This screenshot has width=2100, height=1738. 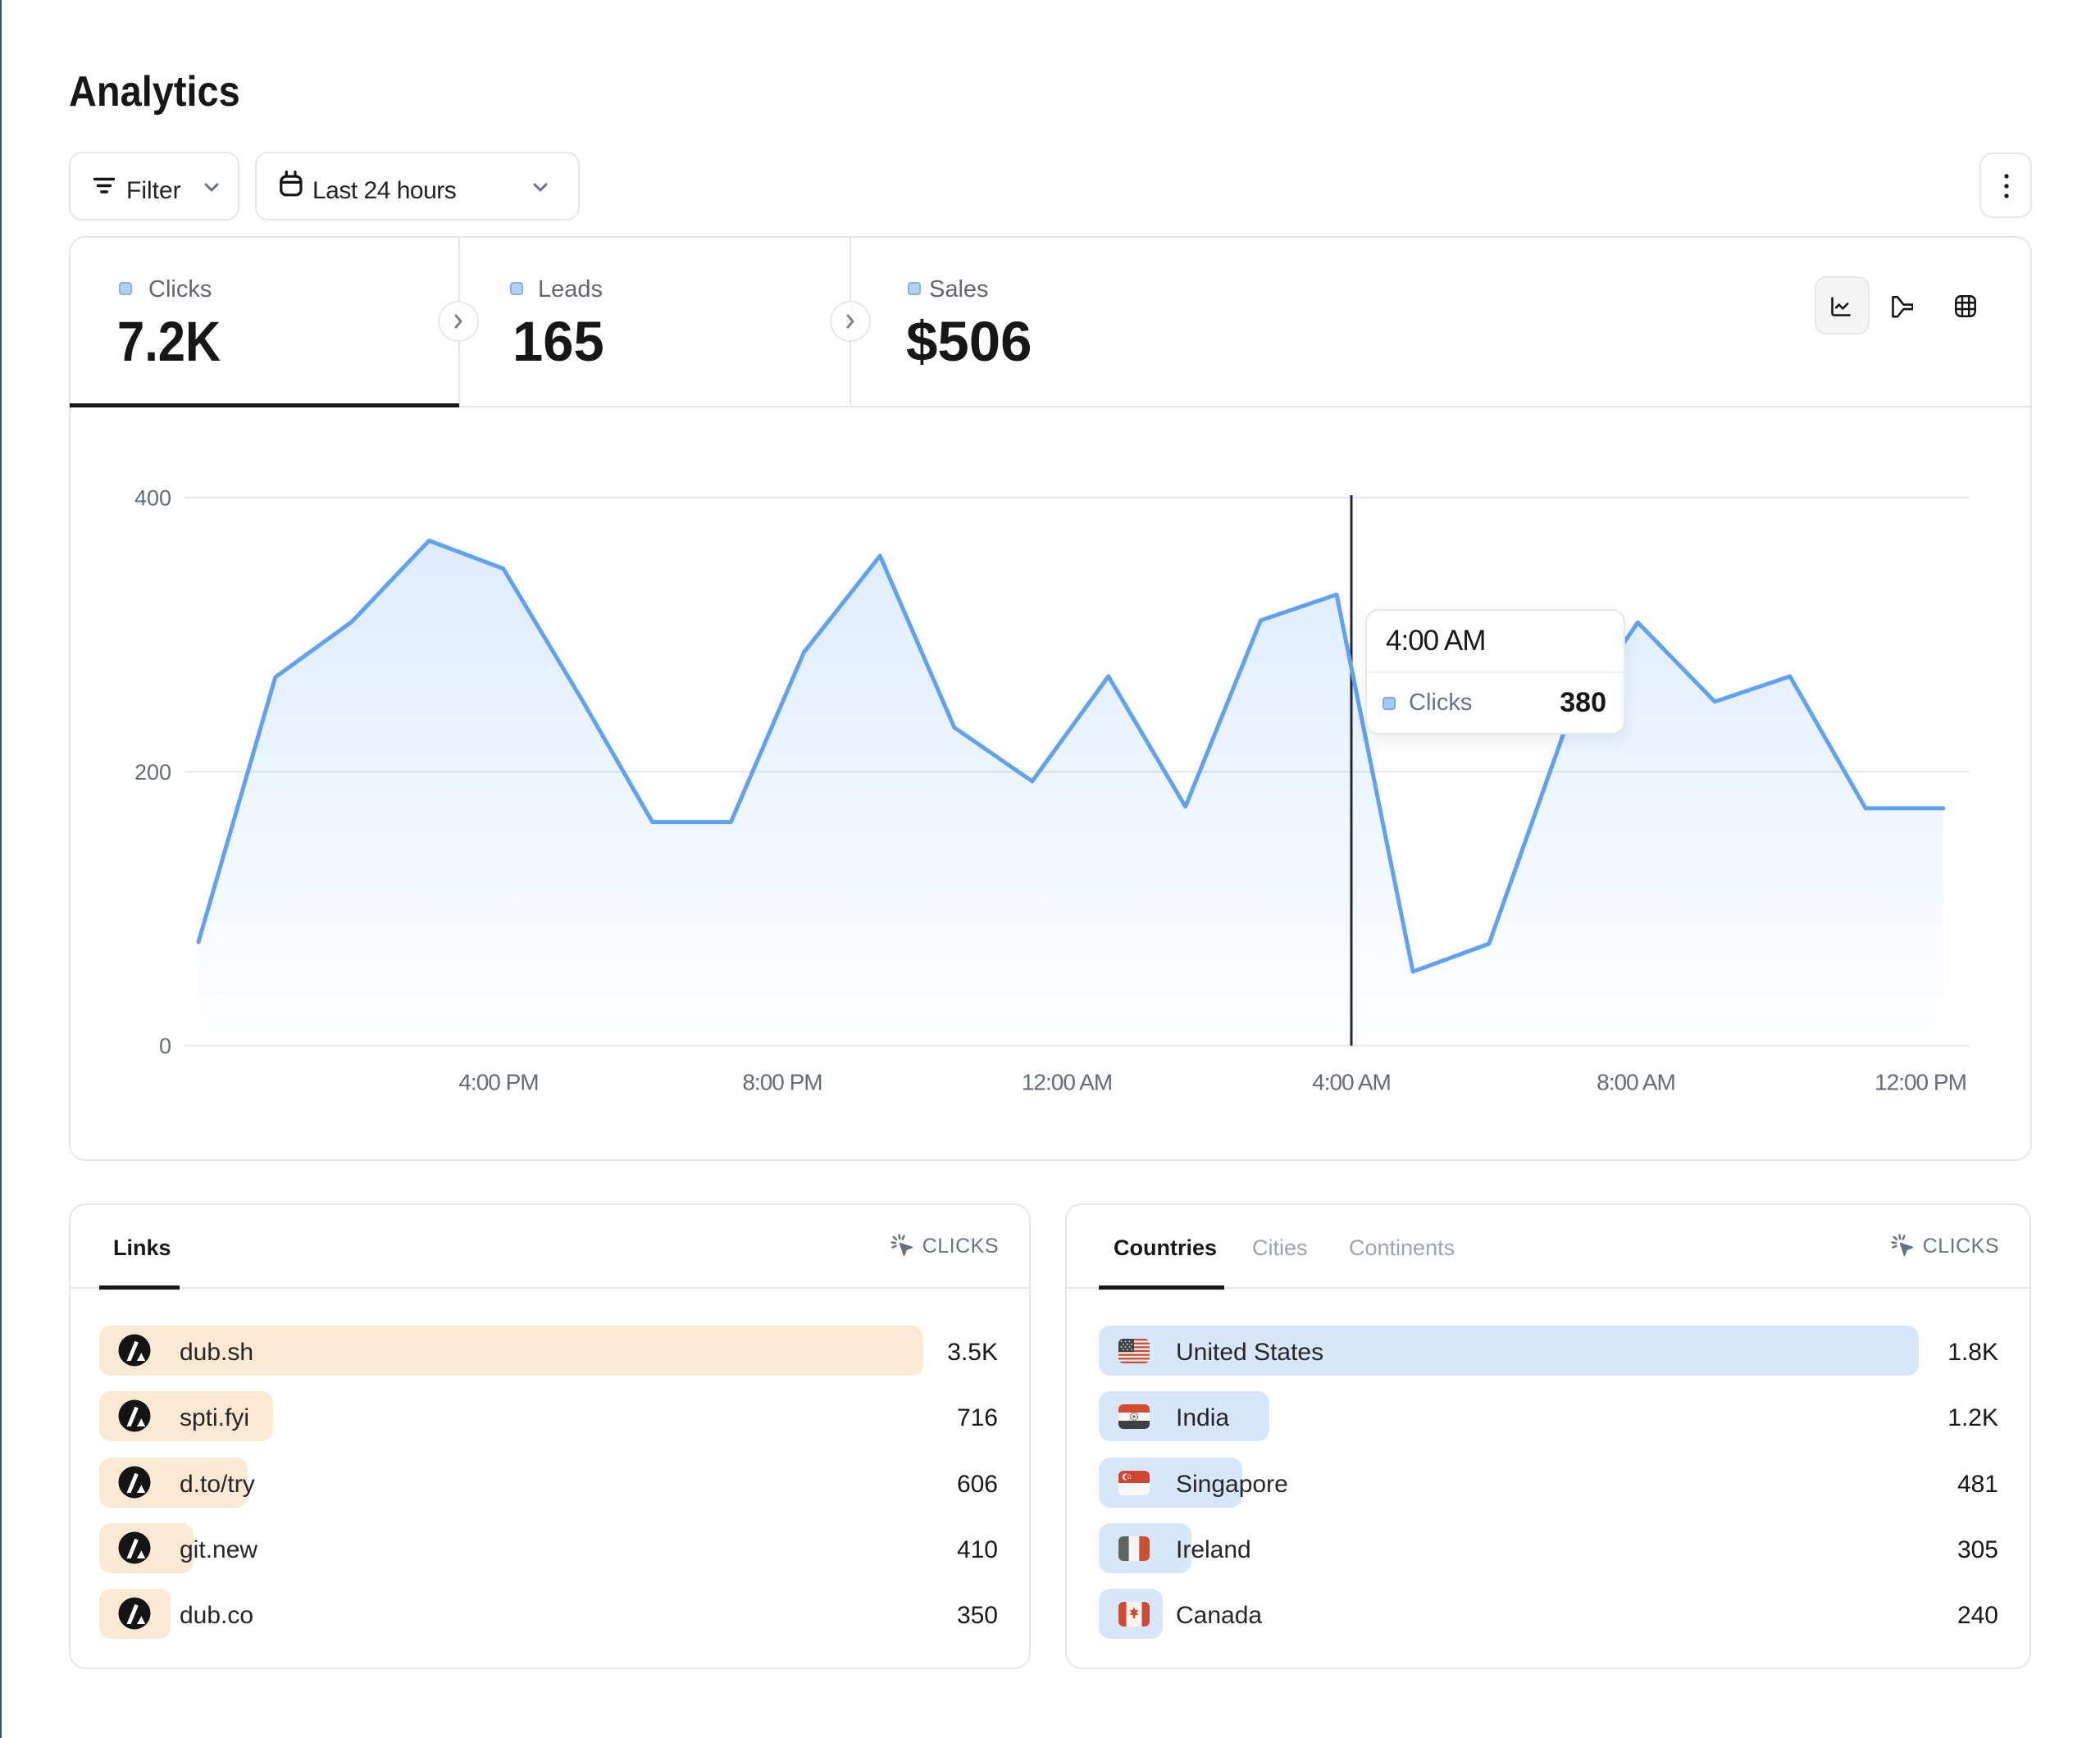 What do you see at coordinates (1351, 1082) in the screenshot?
I see `svg-text: 4:00 AM` at bounding box center [1351, 1082].